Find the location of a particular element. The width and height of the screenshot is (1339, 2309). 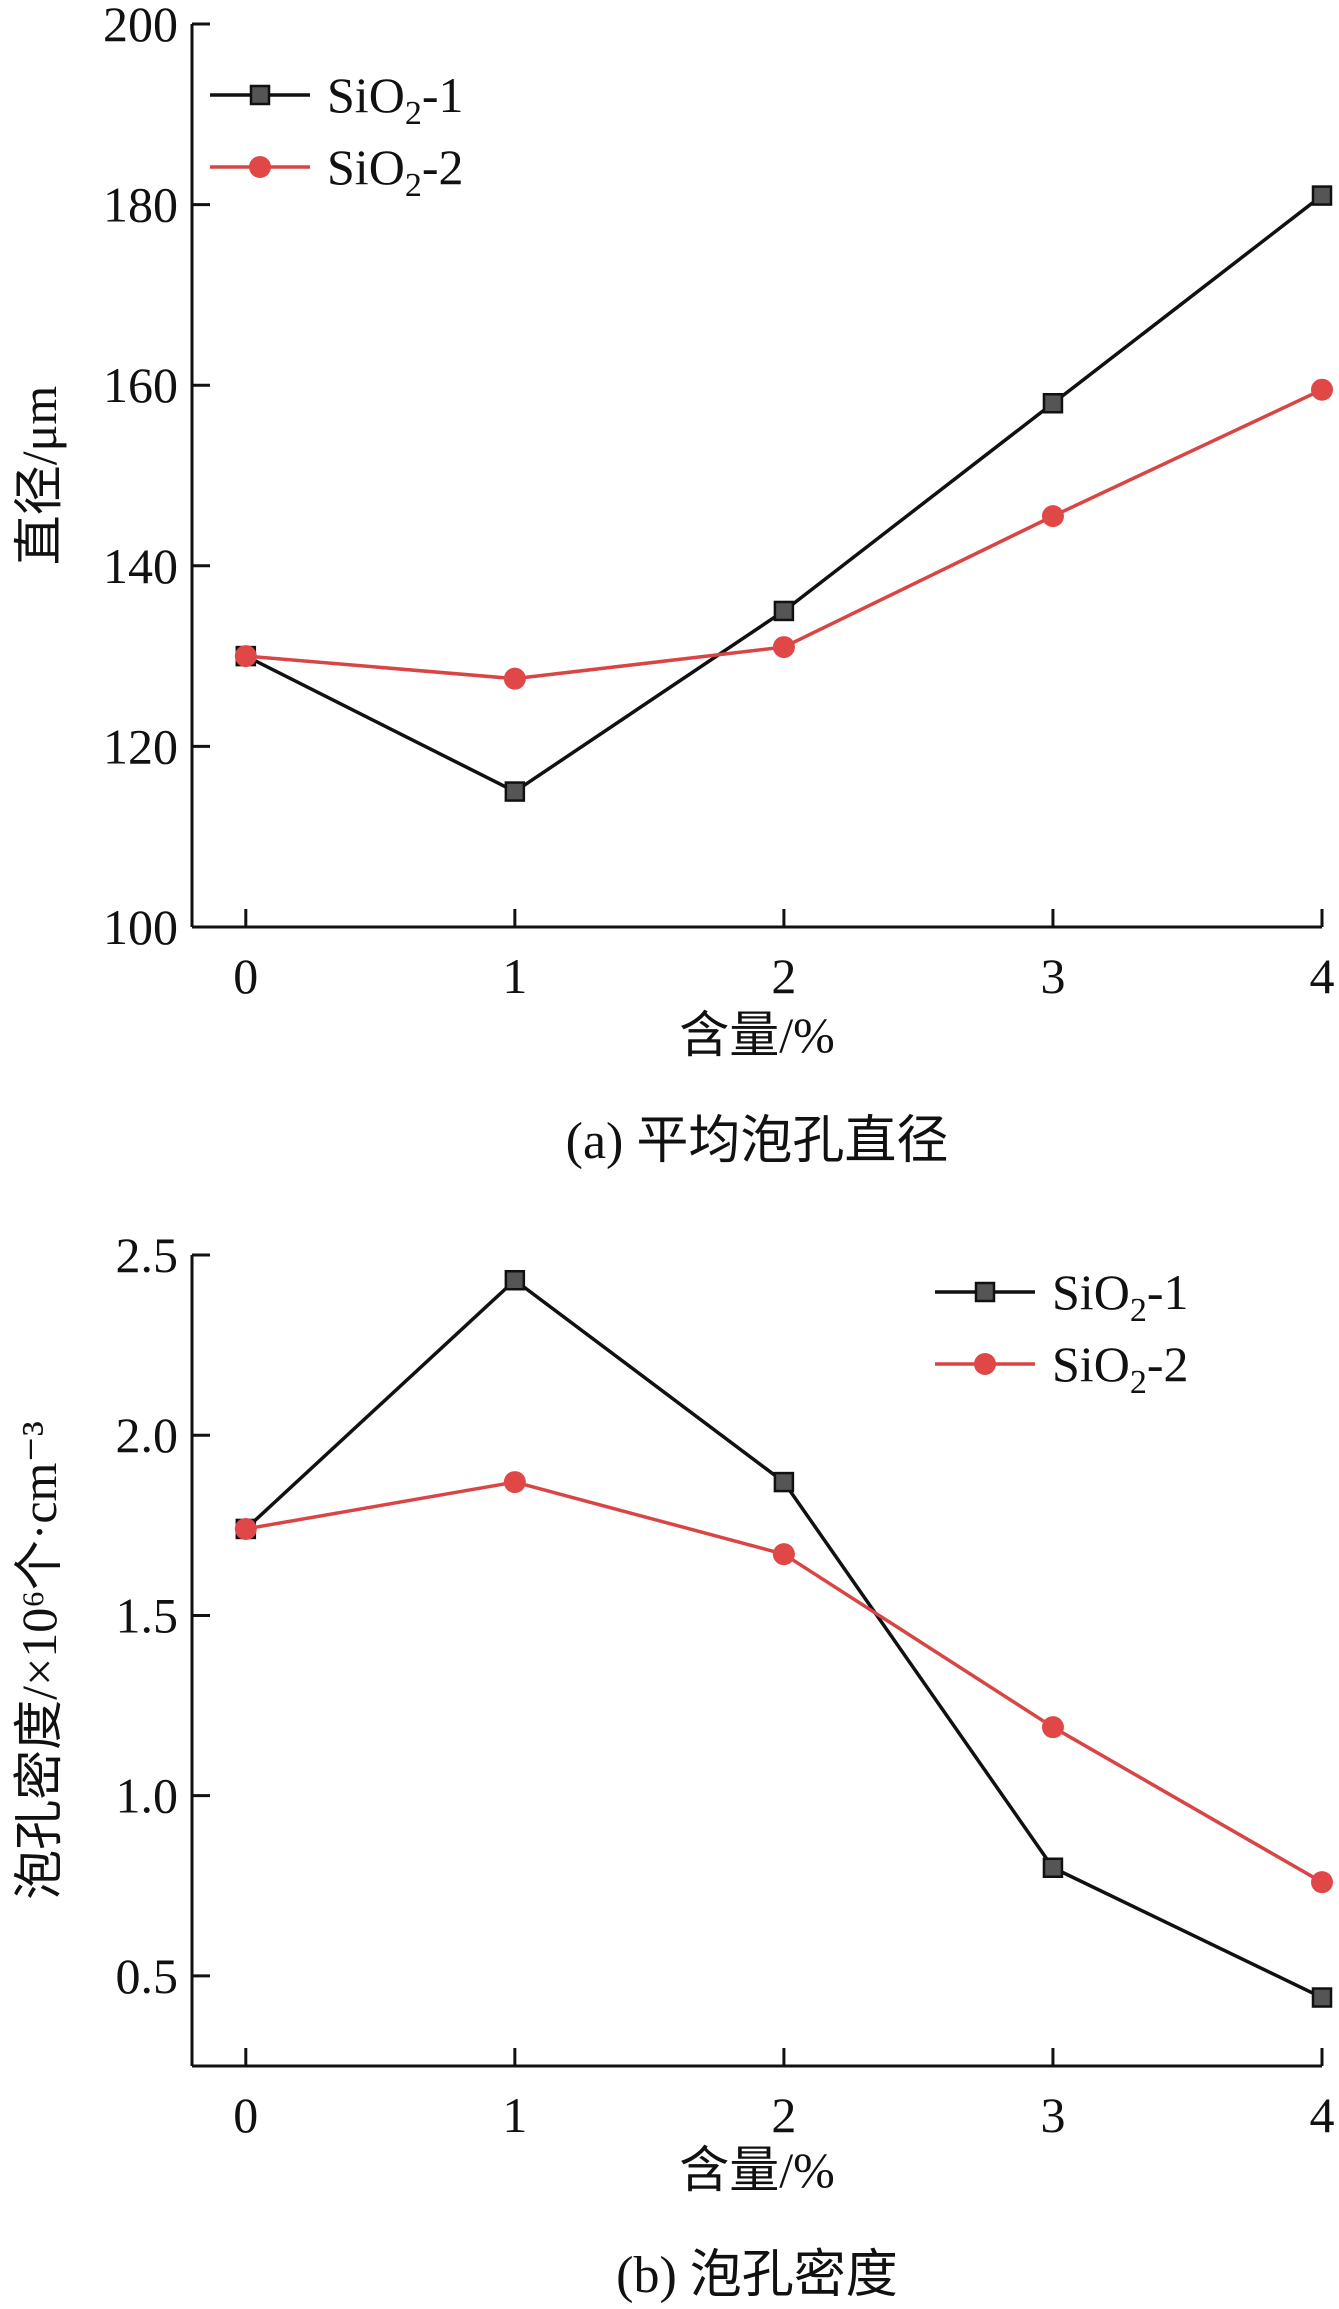

y-tick-label: 200 is located at coordinates (140, 26).